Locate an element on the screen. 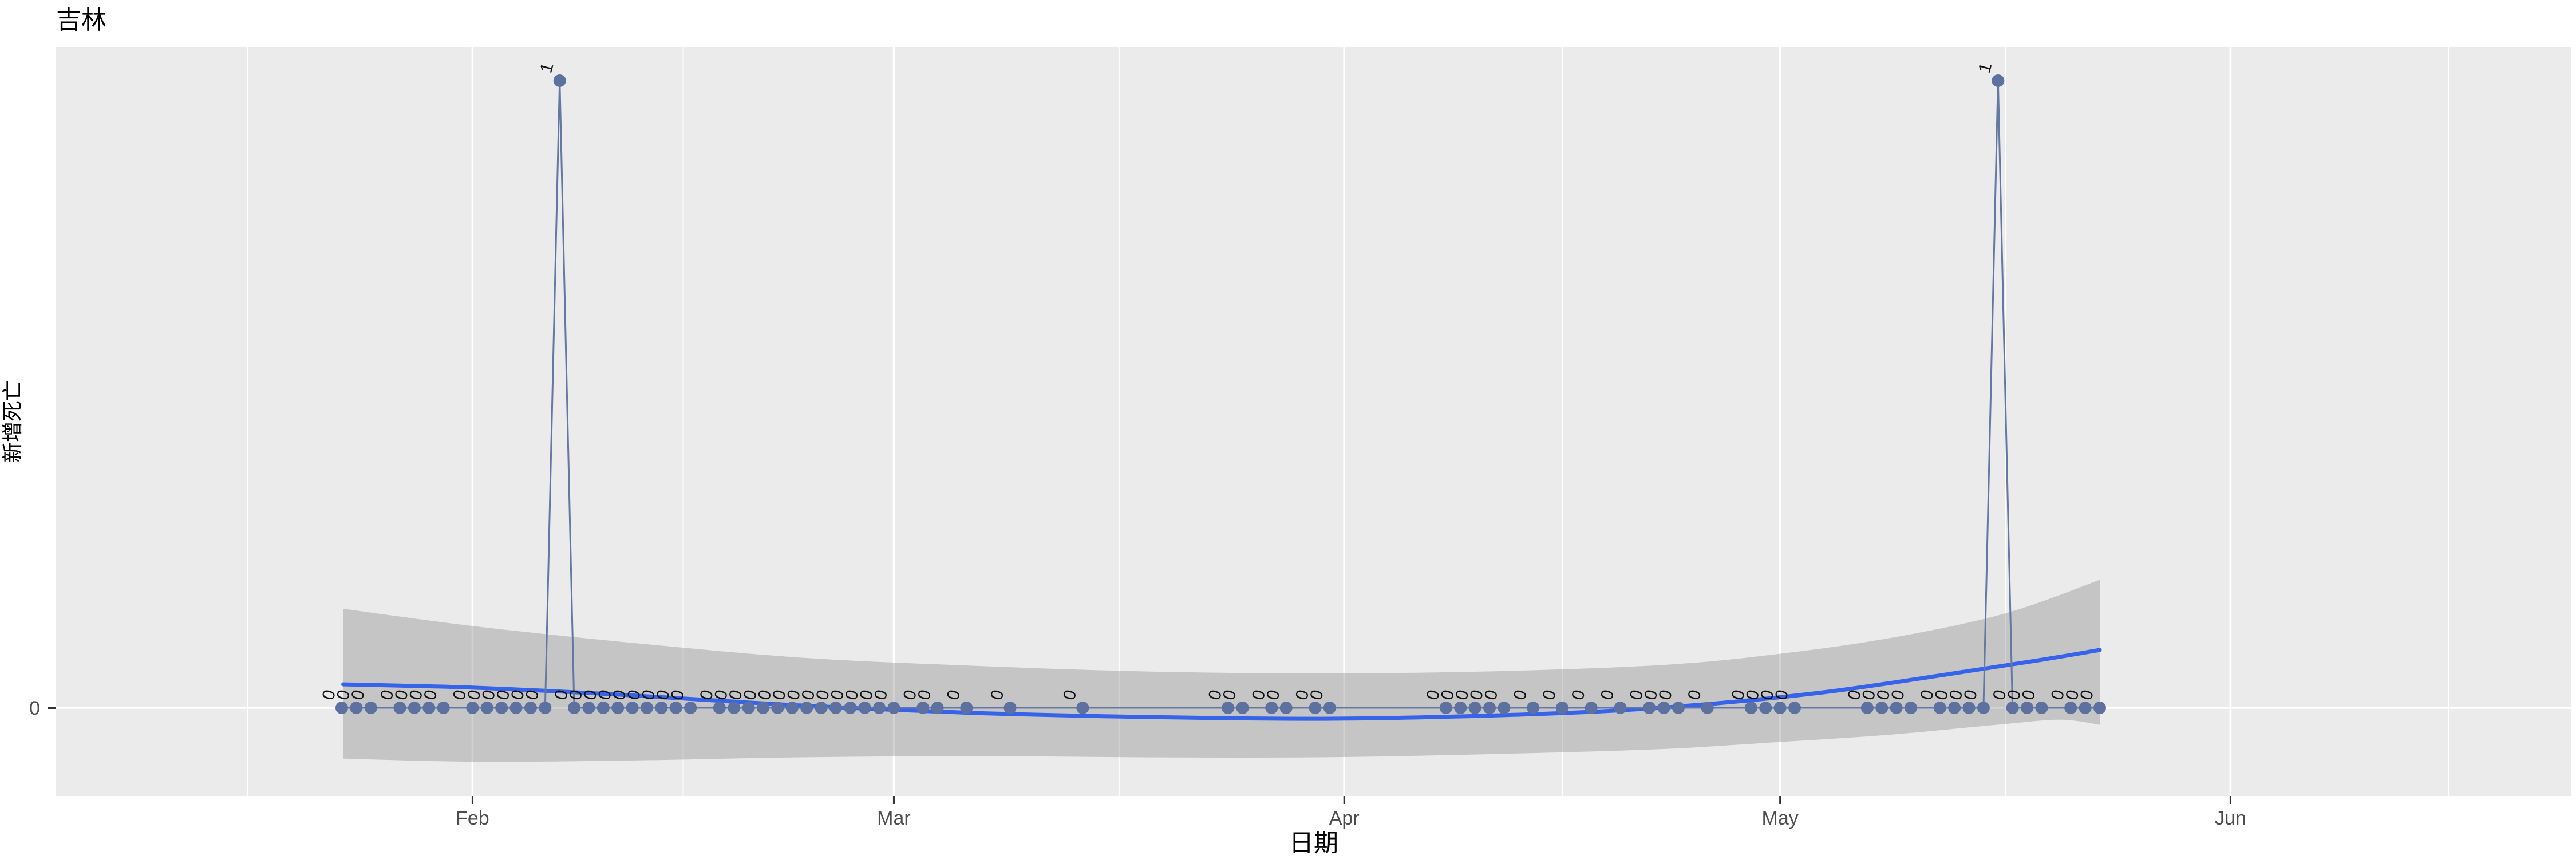 The height and width of the screenshot is (859, 2576). smooth-trend-line is located at coordinates (1221, 684).